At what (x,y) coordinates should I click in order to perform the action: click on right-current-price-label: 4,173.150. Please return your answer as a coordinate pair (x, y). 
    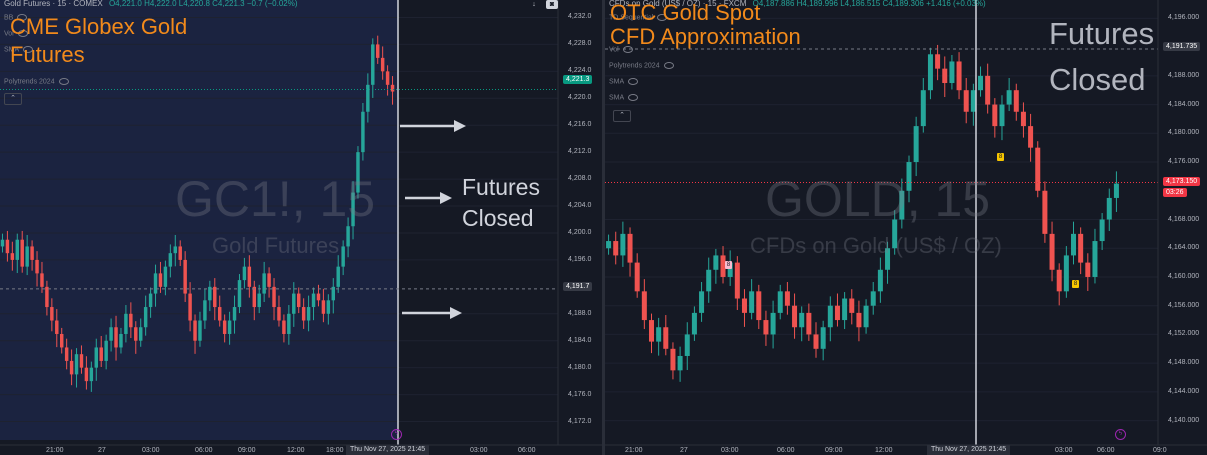
    Looking at the image, I should click on (1182, 181).